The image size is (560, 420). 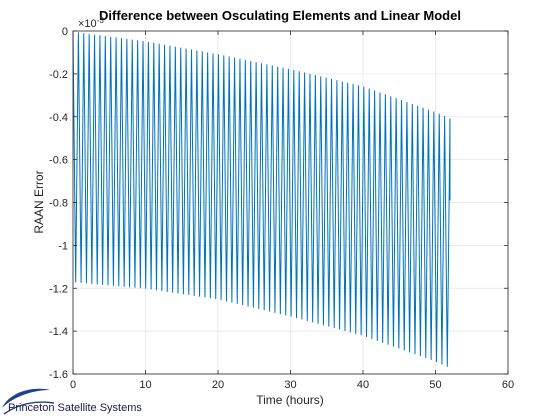 I want to click on logo-text: Princeton Satellite Systems, so click(x=75, y=408).